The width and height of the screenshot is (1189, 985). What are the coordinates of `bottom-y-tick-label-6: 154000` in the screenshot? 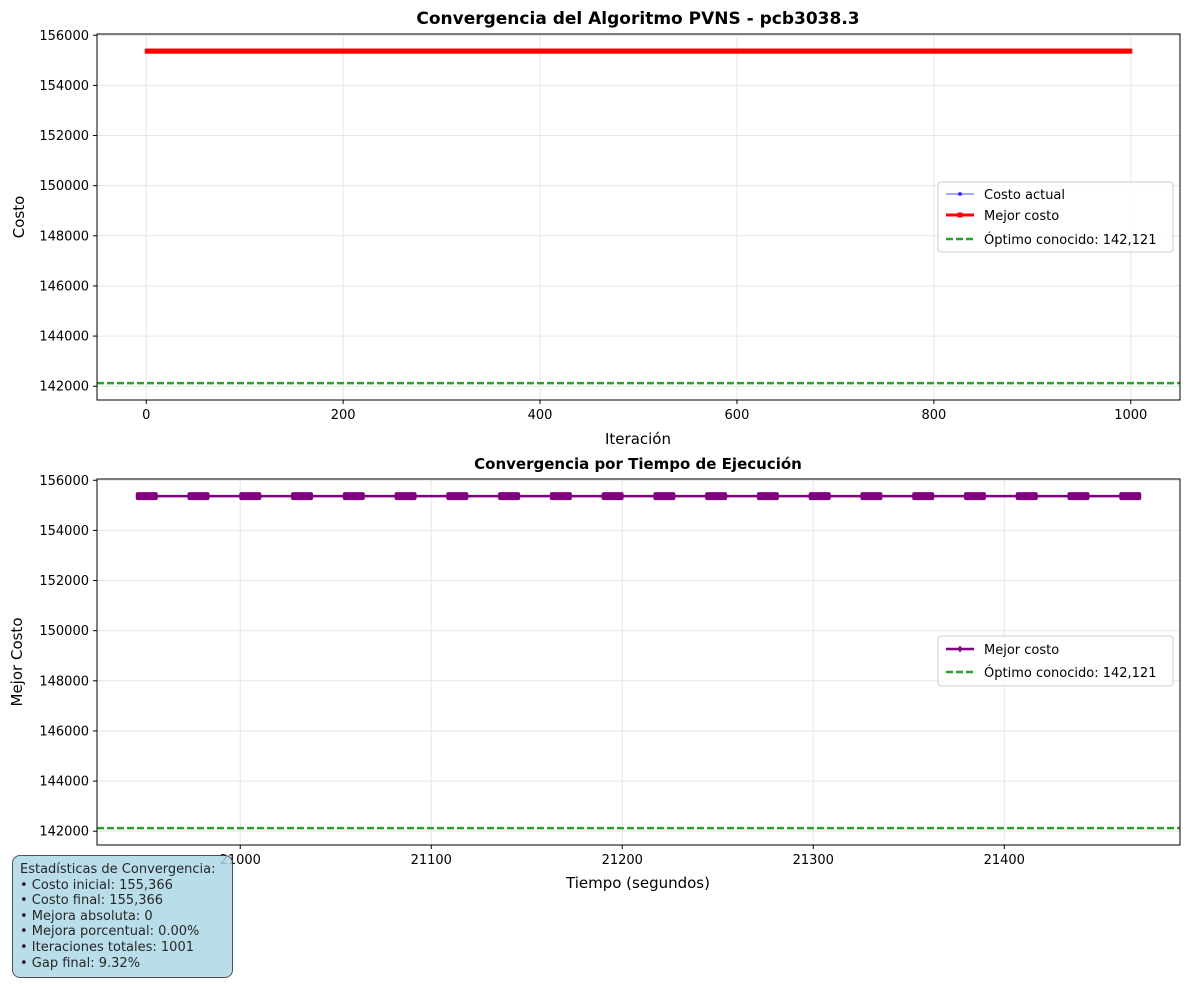 It's located at (64, 531).